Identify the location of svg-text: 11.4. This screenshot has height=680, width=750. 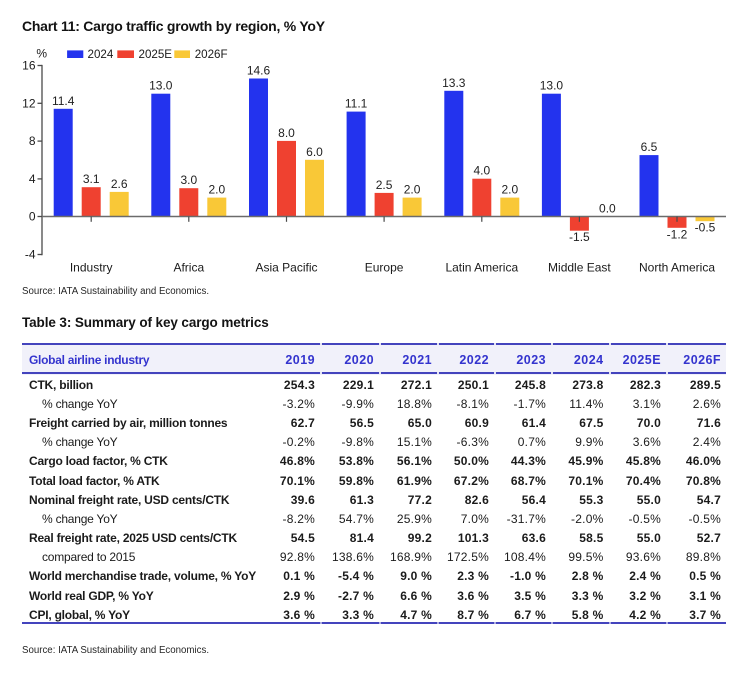
(63, 101).